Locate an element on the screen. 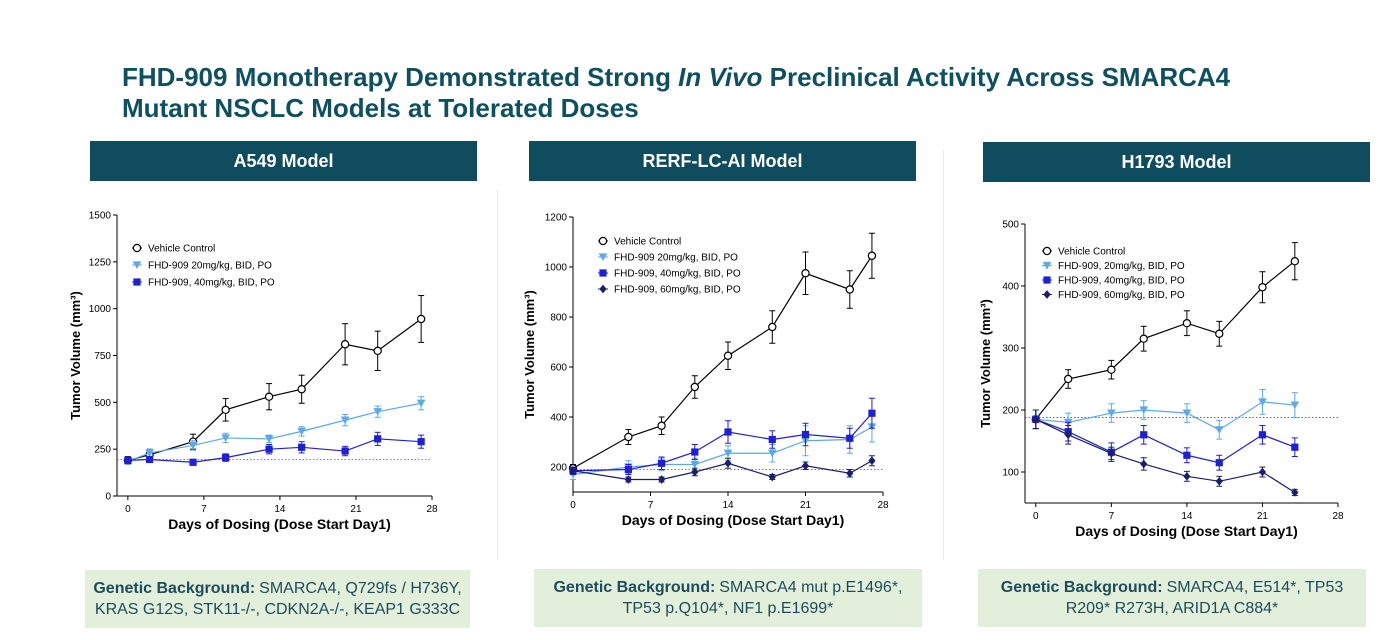 This screenshot has width=1380, height=640. panel-header: RERF-LC-AI Model is located at coordinates (722, 161).